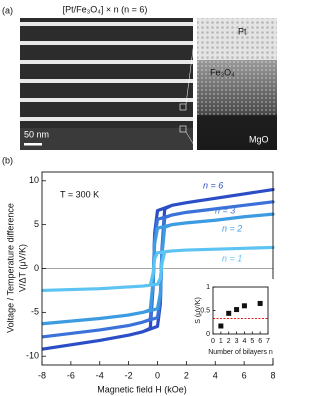 This screenshot has width=320, height=396. Describe the element at coordinates (22, 268) in the screenshot. I see `y-axis-label: V/ΔT (μV/K)` at that location.